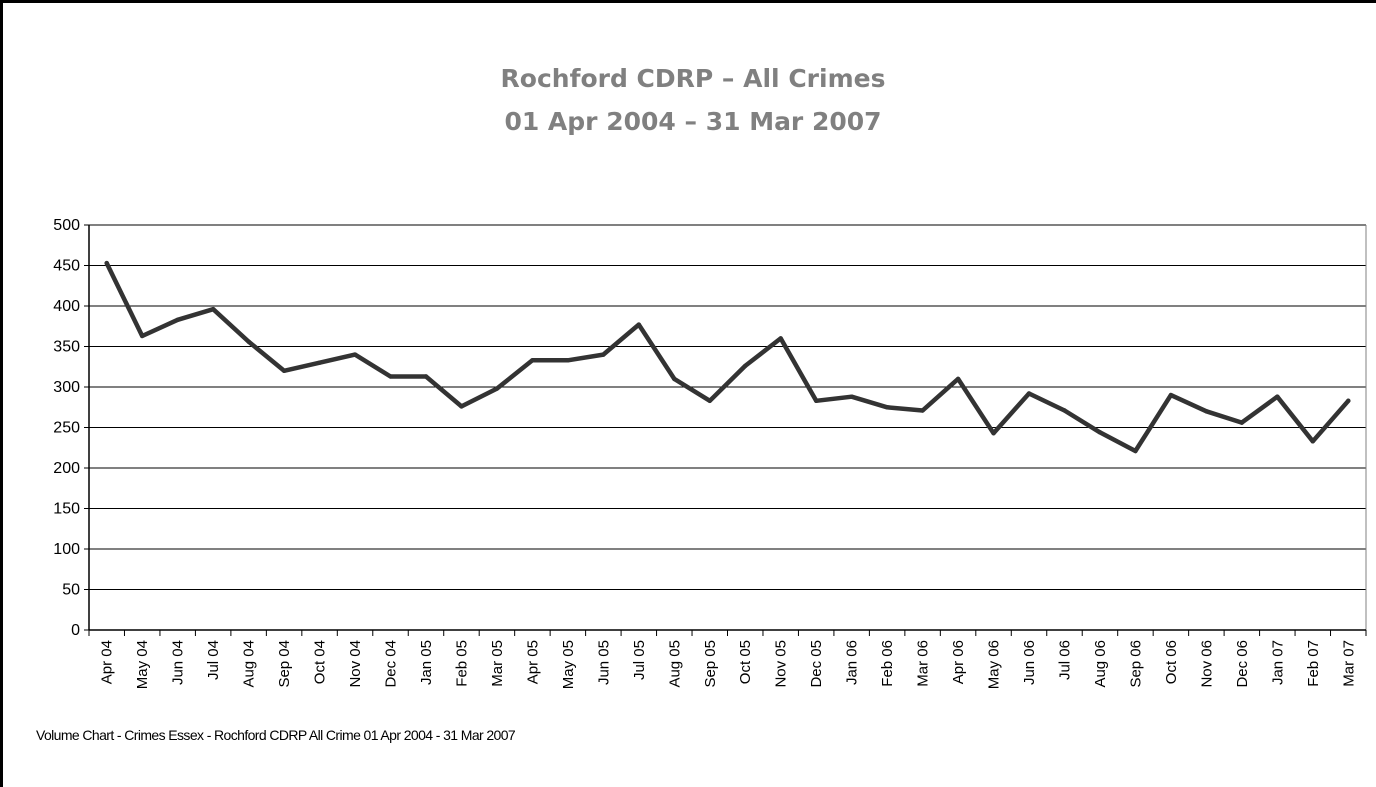 Image resolution: width=1376 pixels, height=787 pixels. Describe the element at coordinates (1313, 663) in the screenshot. I see `x-tick-label-34: Feb 07` at that location.